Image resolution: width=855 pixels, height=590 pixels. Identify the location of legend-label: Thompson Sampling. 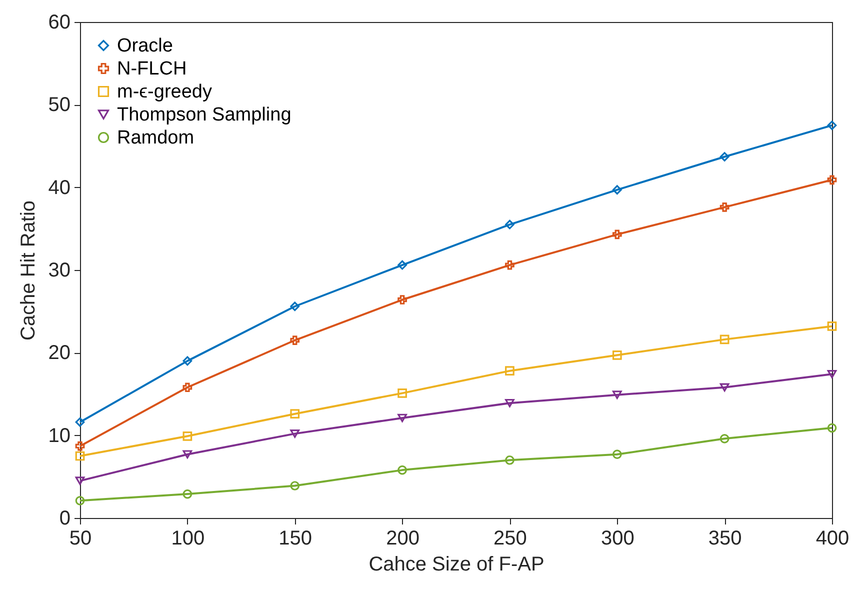
(204, 115).